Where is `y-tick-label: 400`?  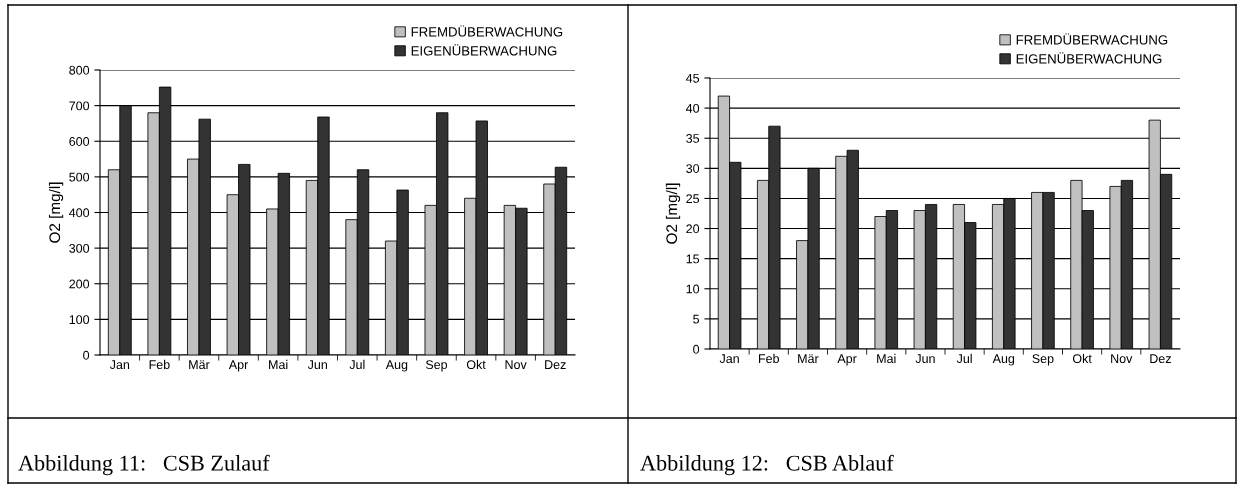 y-tick-label: 400 is located at coordinates (79, 213).